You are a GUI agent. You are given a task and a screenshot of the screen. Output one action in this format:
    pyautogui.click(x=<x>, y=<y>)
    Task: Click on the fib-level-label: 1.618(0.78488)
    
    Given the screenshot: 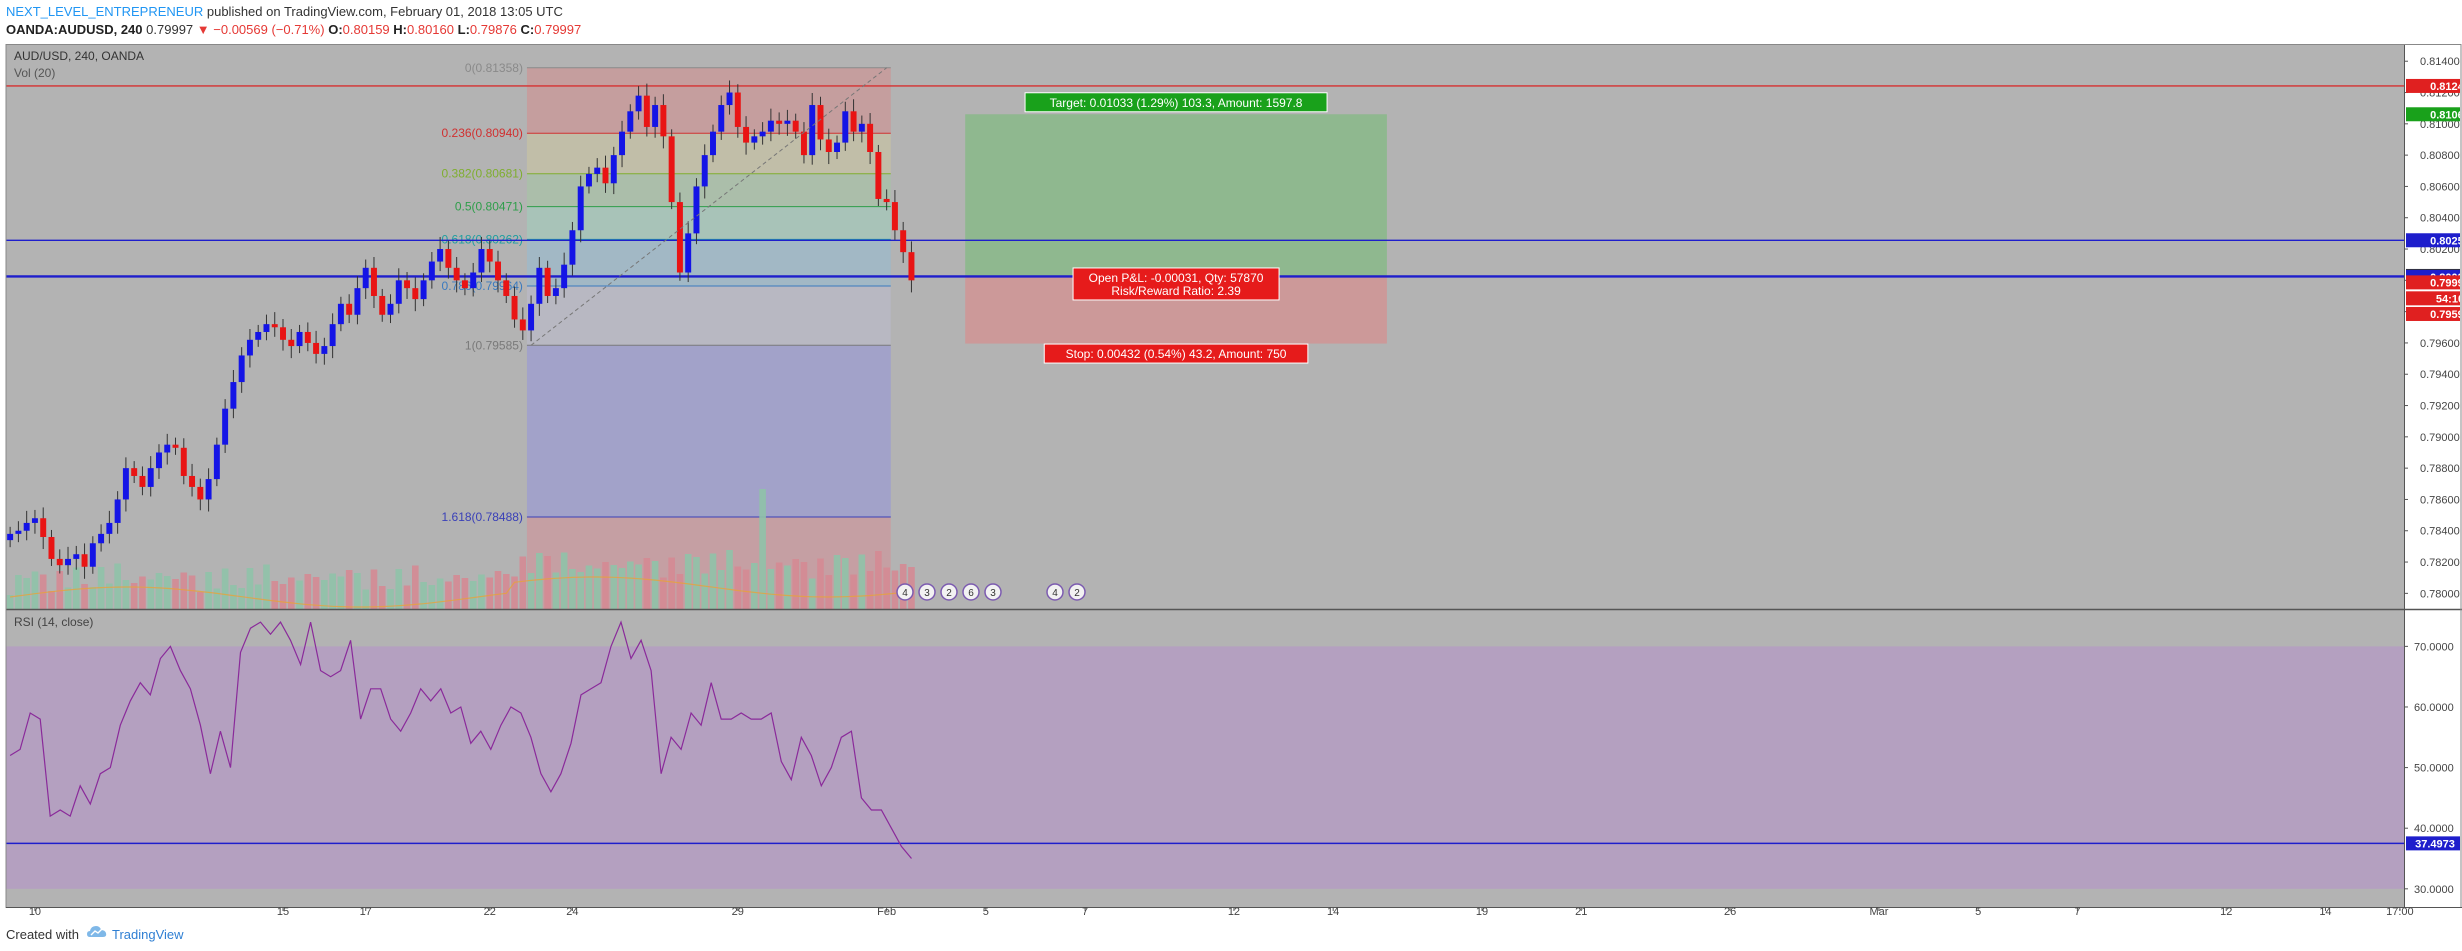 What is the action you would take?
    pyautogui.click(x=482, y=517)
    